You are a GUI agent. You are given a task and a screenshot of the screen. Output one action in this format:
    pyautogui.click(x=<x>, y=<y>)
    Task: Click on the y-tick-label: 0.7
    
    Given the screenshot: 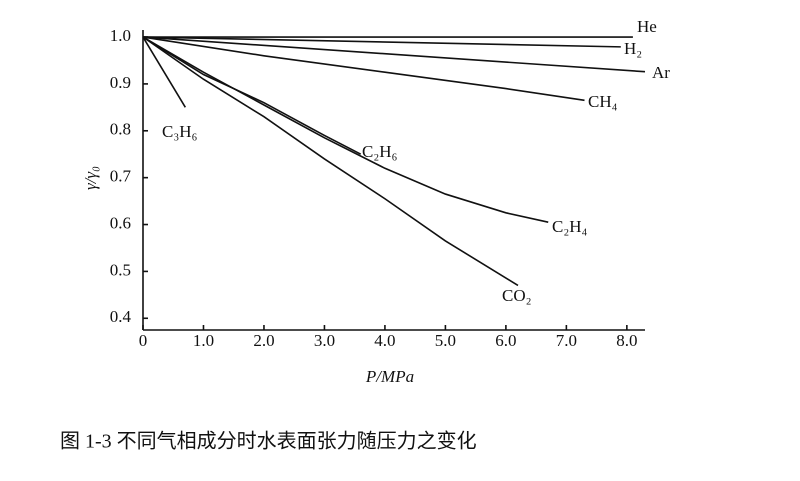 What is the action you would take?
    pyautogui.click(x=121, y=176)
    